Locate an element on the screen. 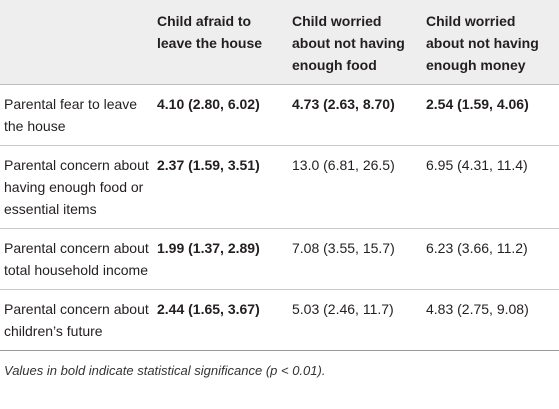 The image size is (559, 409). cell: 5.03 (2.46, 11.7) is located at coordinates (355, 320).